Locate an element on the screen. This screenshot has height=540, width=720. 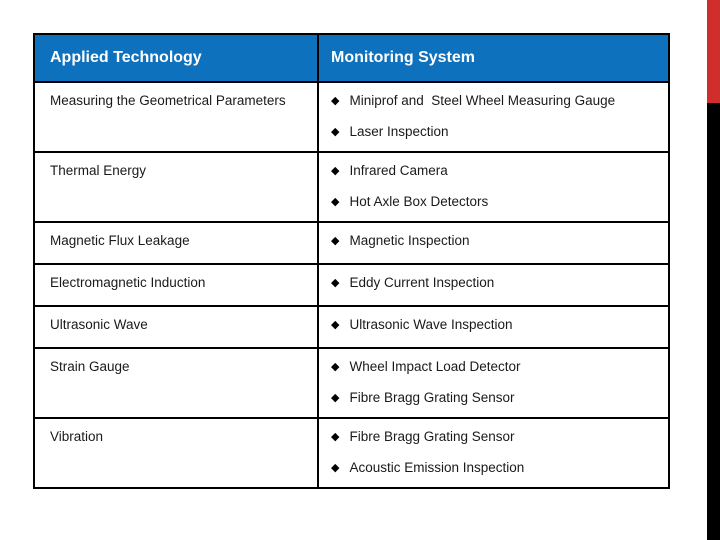
system-item: ◆ Eddy Current Inspection is located at coordinates (494, 283).